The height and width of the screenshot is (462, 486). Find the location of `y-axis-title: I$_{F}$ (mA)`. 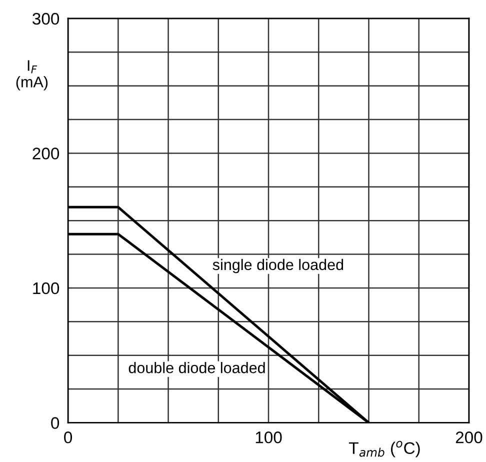

y-axis-title: I$_{F}$ (mA) is located at coordinates (32, 75).